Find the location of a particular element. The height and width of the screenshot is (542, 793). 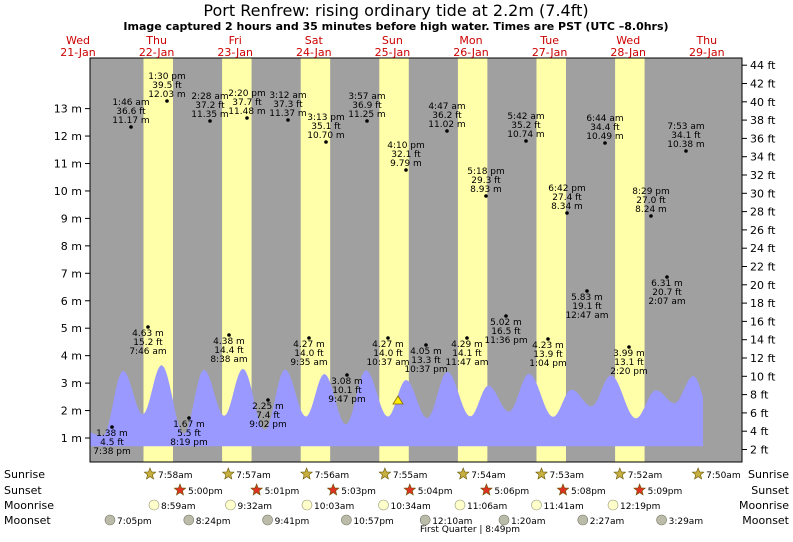

day-weekday: Thu is located at coordinates (706, 40).